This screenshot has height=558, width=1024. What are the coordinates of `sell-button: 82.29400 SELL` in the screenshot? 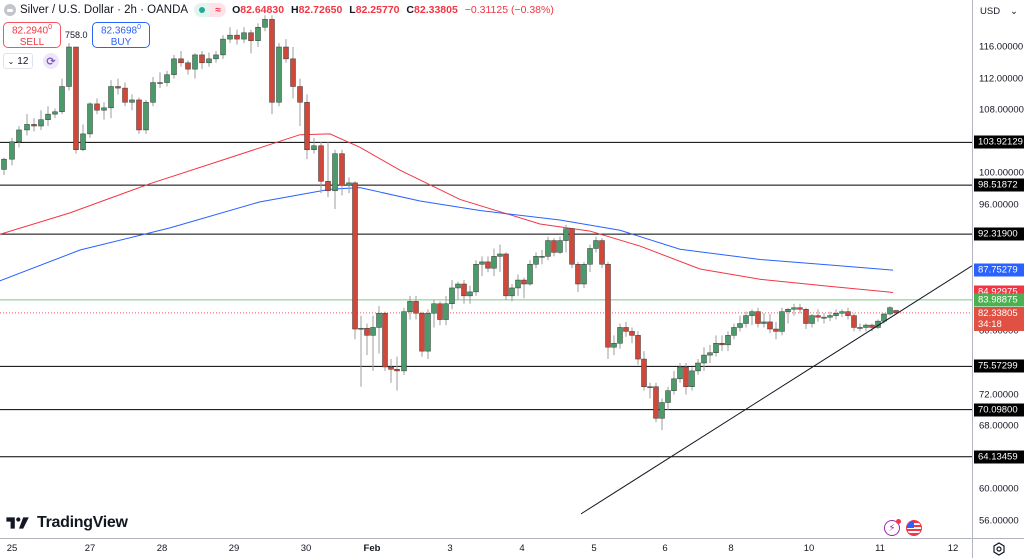 It's located at (32, 35).